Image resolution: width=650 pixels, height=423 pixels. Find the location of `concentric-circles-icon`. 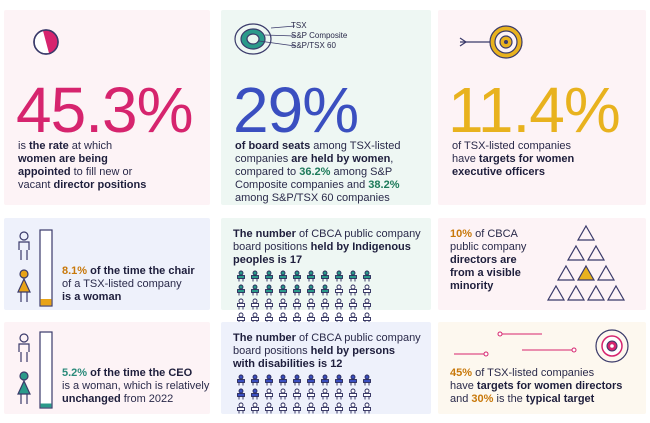

concentric-circles-icon is located at coordinates (265, 39).